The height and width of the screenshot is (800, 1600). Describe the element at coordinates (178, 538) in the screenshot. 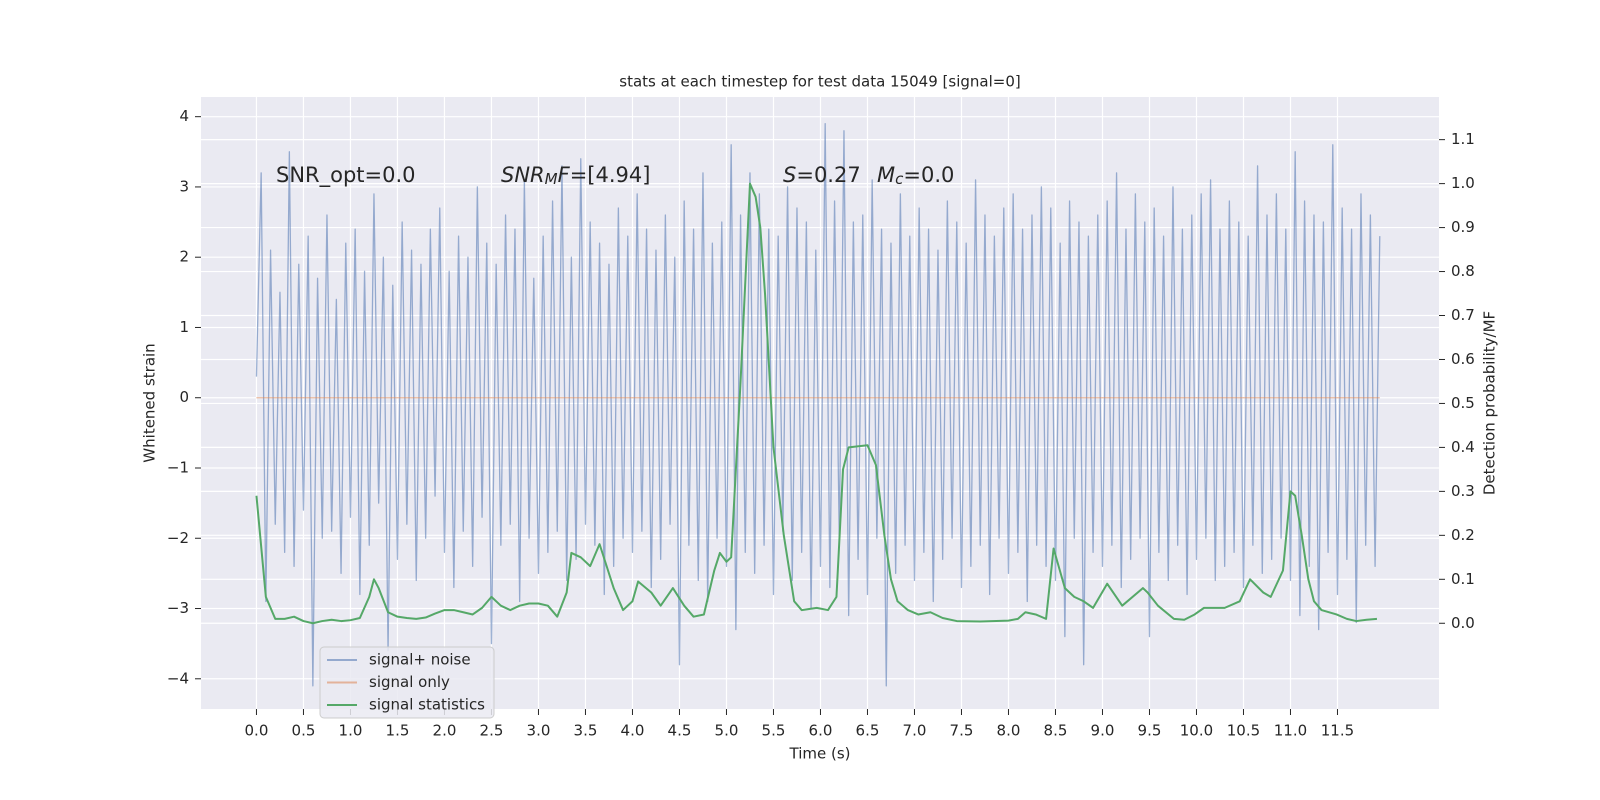

I see `y-tick-label: −2` at that location.